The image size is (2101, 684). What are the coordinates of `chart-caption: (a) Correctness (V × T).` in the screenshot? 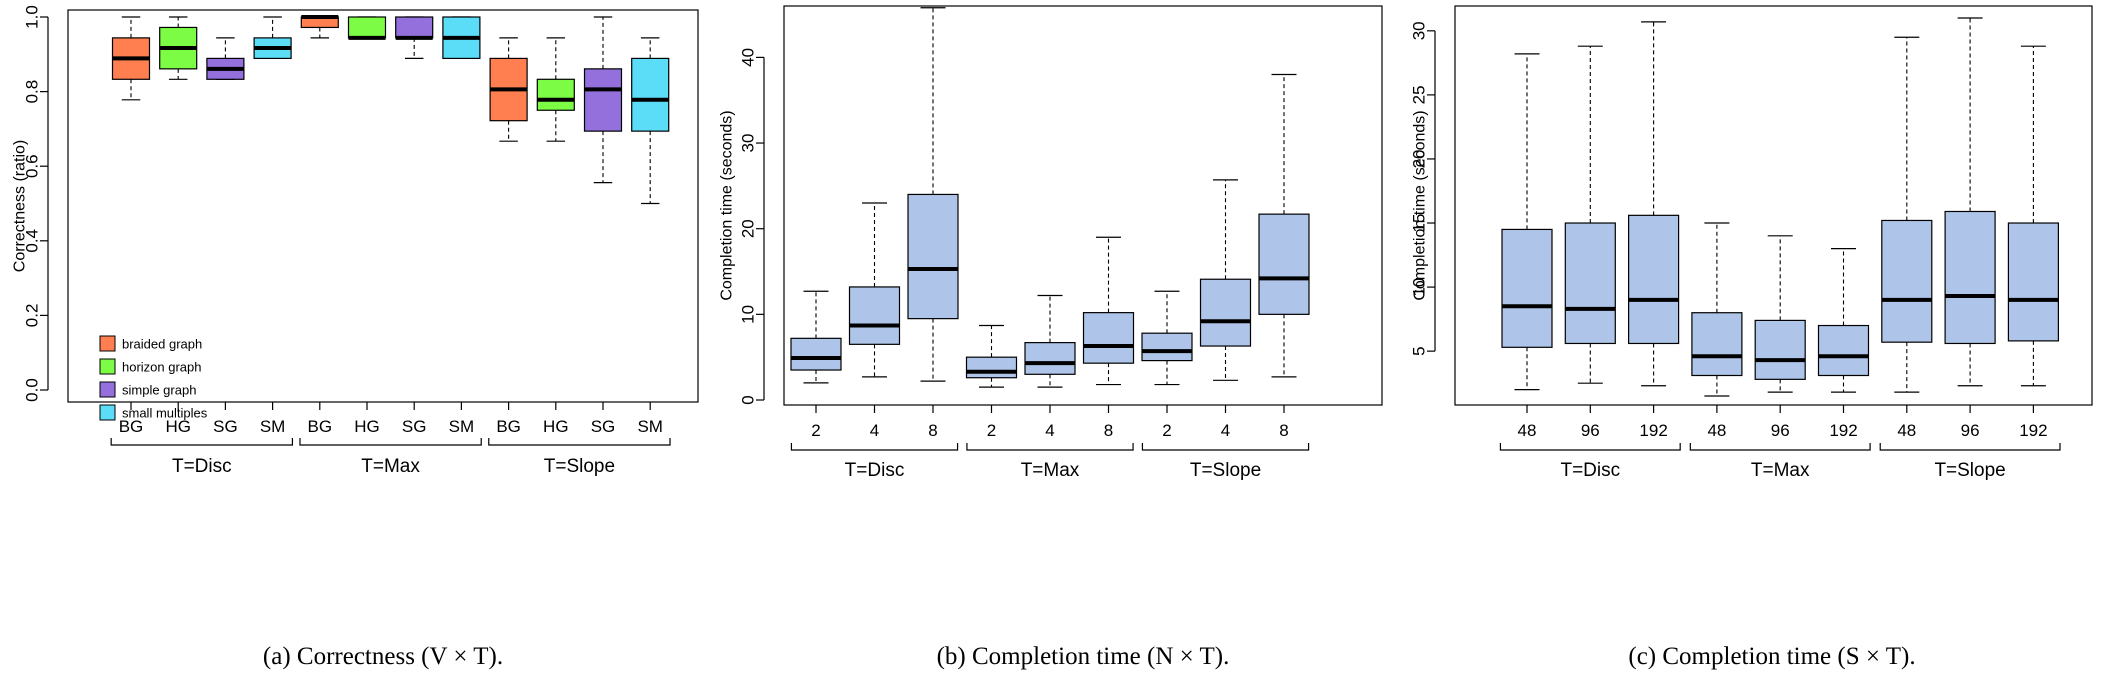 It's located at (383, 656).